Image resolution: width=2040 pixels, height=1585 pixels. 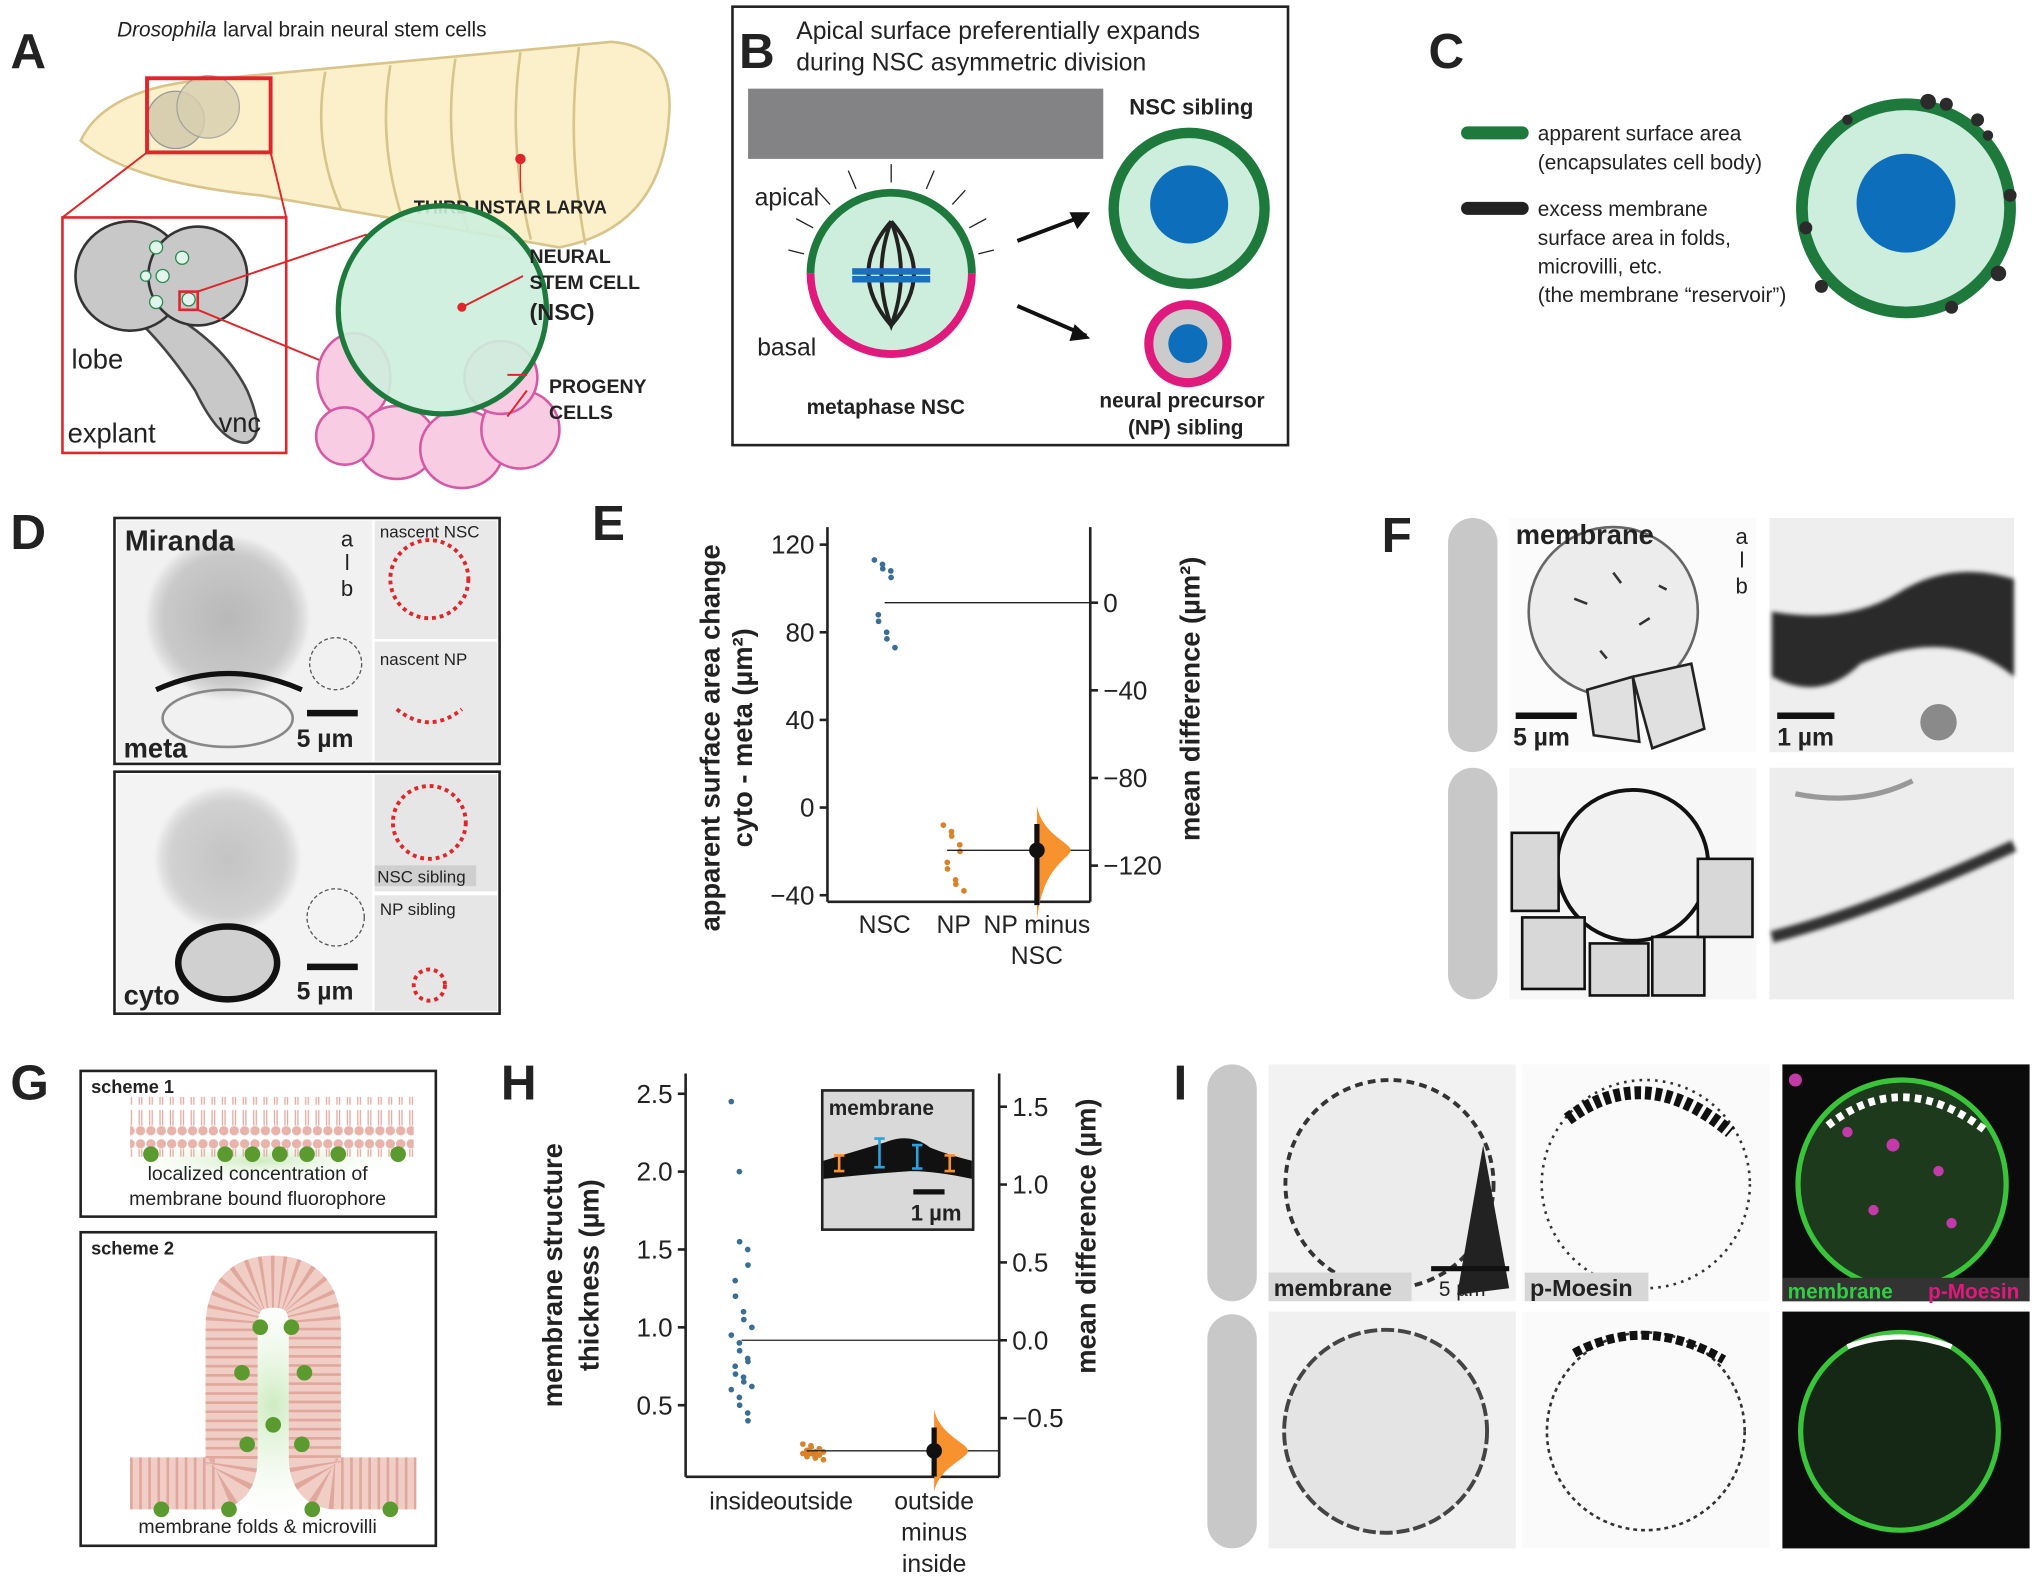 What do you see at coordinates (1181, 1083) in the screenshot?
I see `panel-label: I` at bounding box center [1181, 1083].